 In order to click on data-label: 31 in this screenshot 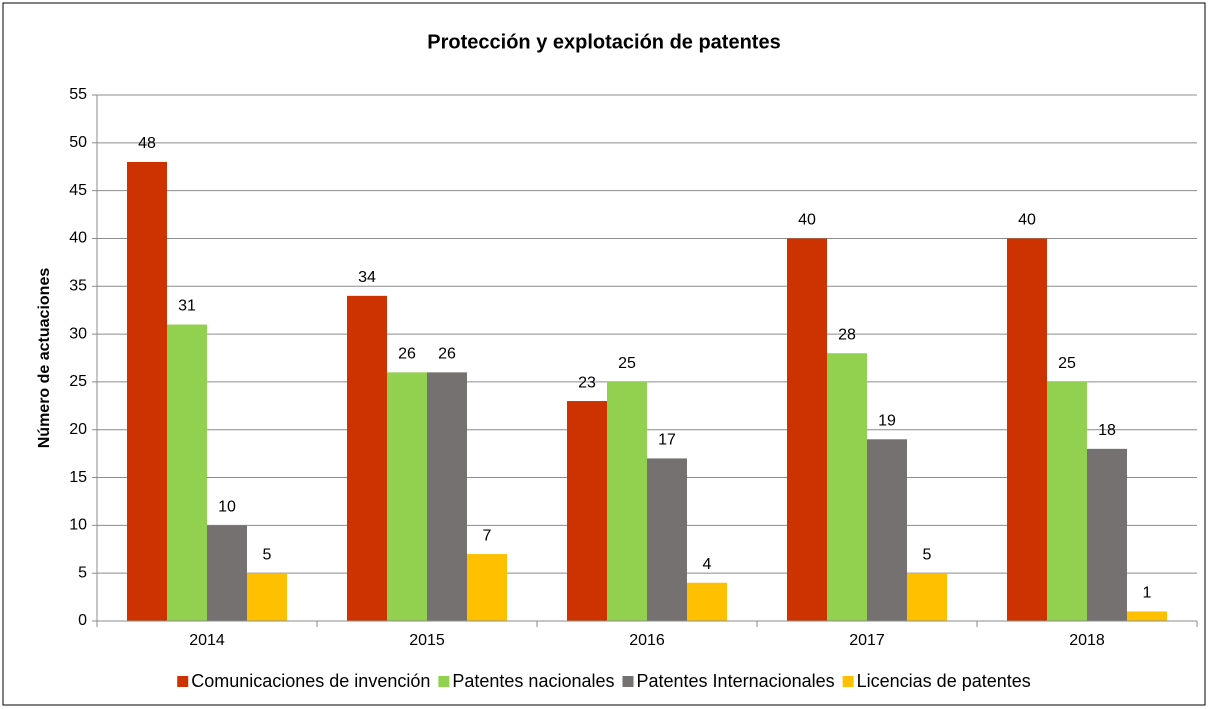, I will do `click(187, 306)`.